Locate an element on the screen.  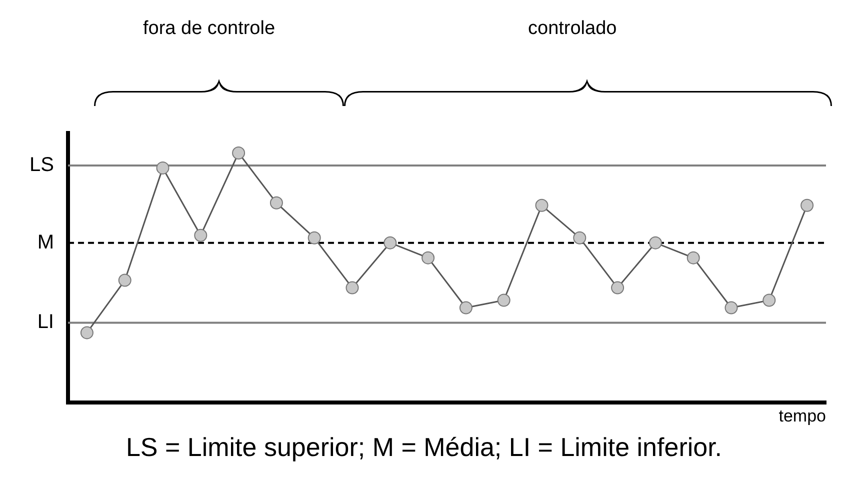
ref-line-label: LI is located at coordinates (45, 322).